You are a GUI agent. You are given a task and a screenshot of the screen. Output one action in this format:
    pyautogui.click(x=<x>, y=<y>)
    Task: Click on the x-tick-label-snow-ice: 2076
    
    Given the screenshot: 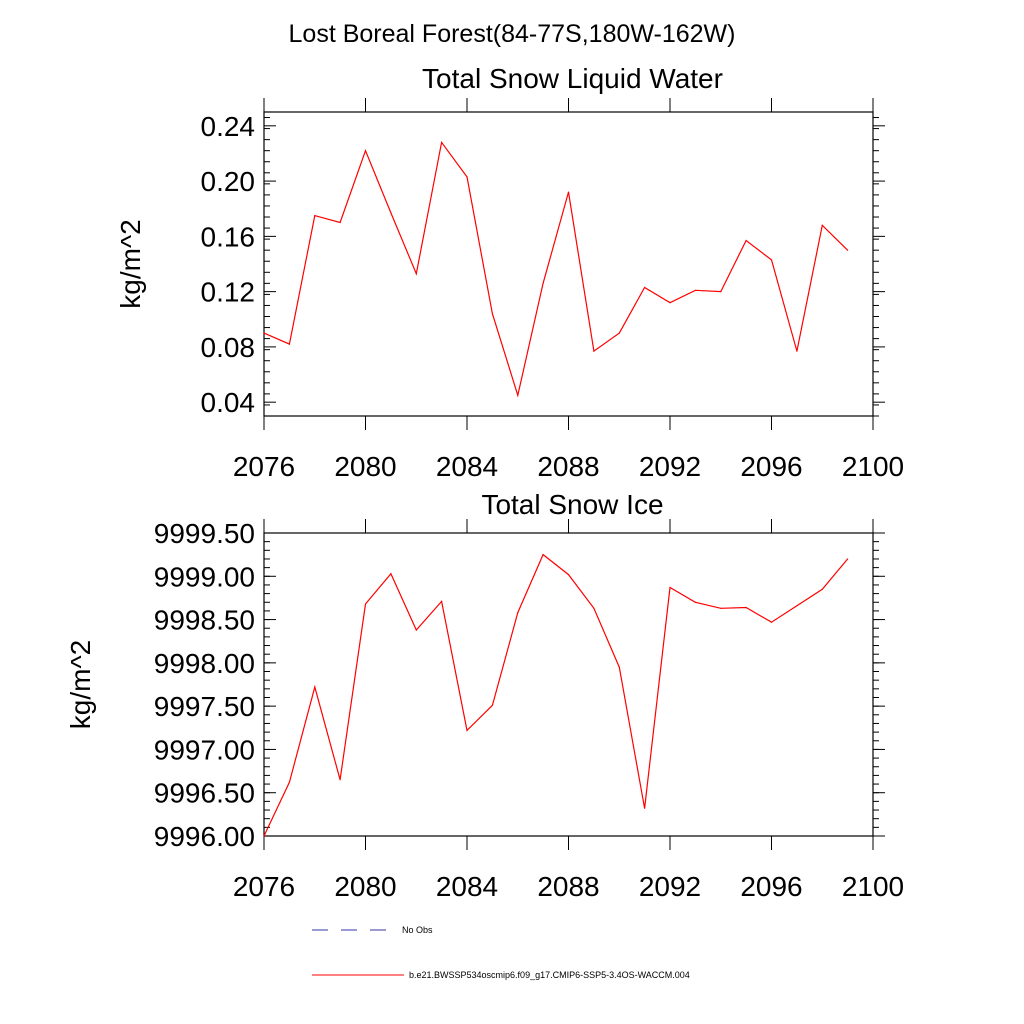 What is the action you would take?
    pyautogui.click(x=264, y=886)
    